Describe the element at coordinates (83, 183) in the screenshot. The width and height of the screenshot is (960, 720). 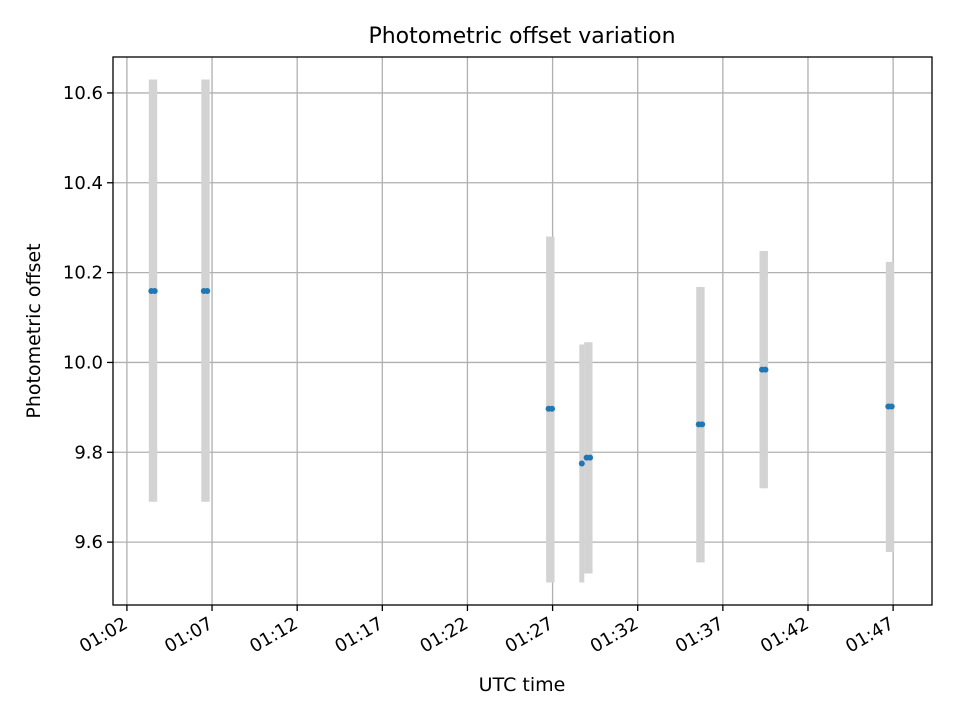
I see `y-tick-label: 10.4` at that location.